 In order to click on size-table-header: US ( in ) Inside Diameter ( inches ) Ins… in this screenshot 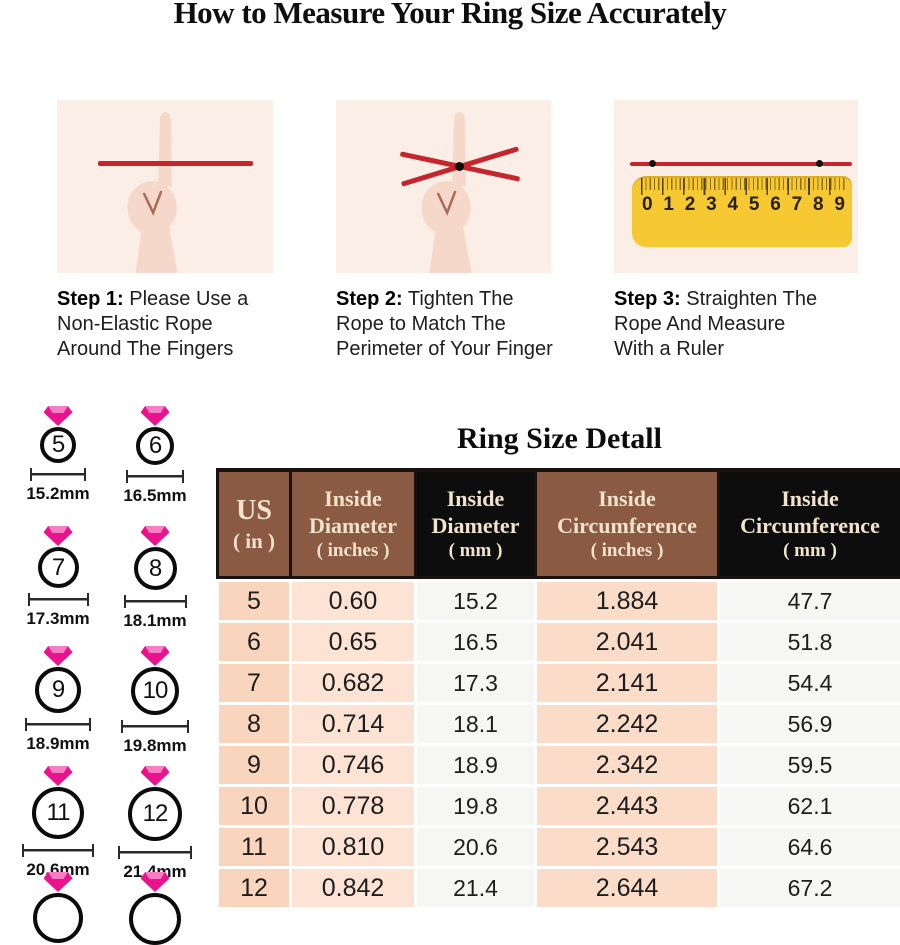, I will do `click(558, 523)`.